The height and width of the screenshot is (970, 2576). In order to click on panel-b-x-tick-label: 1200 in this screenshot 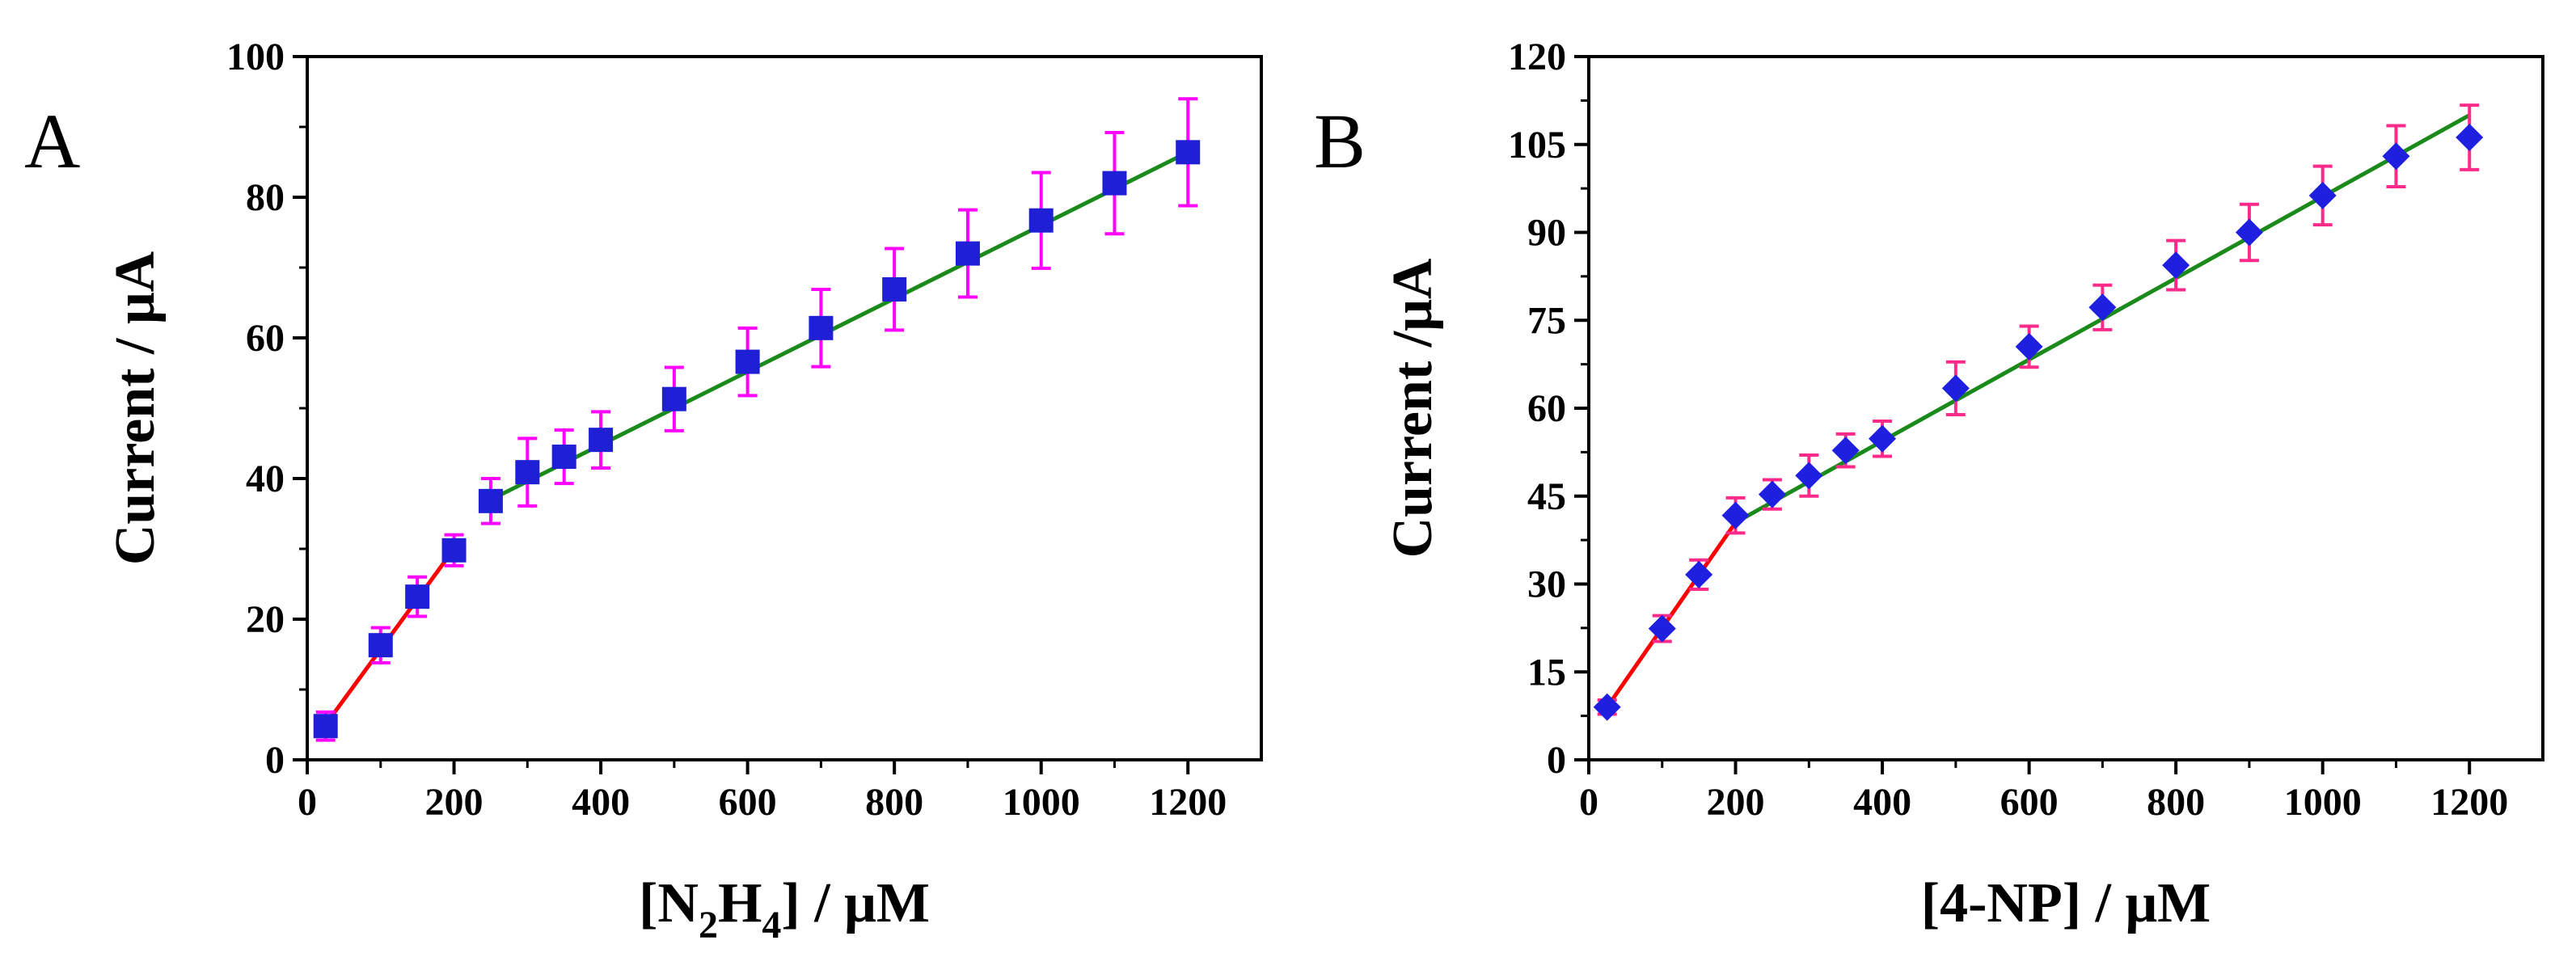, I will do `click(2469, 802)`.